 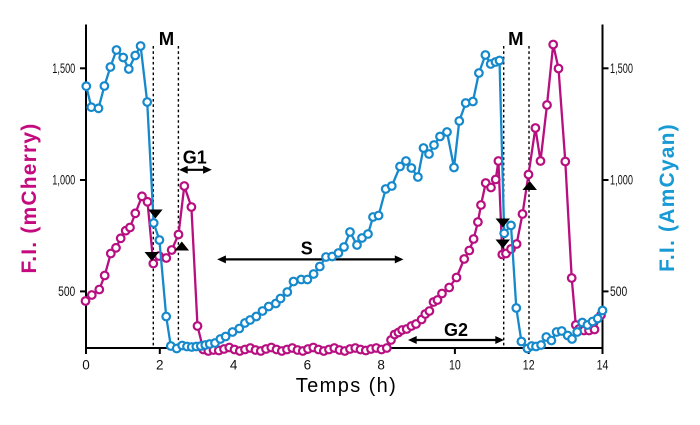 I want to click on svg-text: G2, so click(x=456, y=330).